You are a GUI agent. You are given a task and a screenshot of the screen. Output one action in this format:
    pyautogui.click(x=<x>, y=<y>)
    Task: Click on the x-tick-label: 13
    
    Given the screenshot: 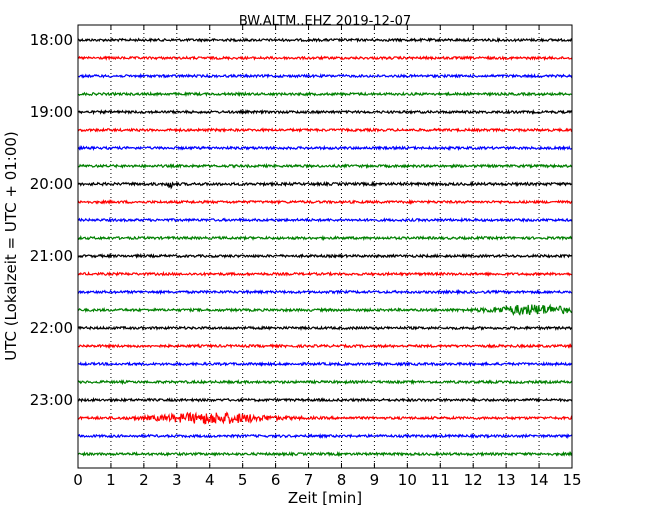 What is the action you would take?
    pyautogui.click(x=506, y=480)
    